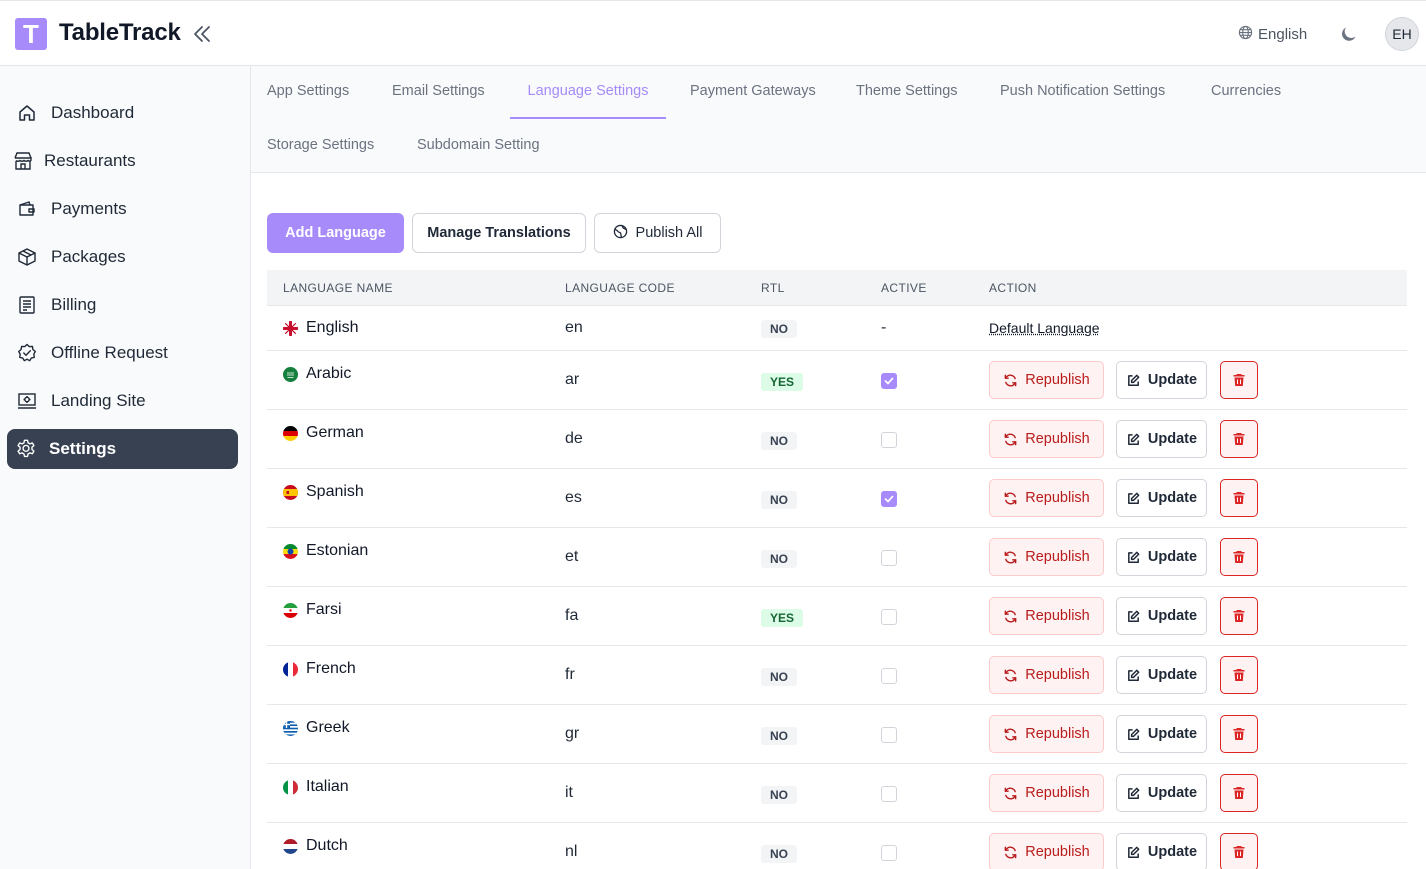 The height and width of the screenshot is (869, 1426). Describe the element at coordinates (1044, 328) in the screenshot. I see `default-language-label: Default Language` at that location.